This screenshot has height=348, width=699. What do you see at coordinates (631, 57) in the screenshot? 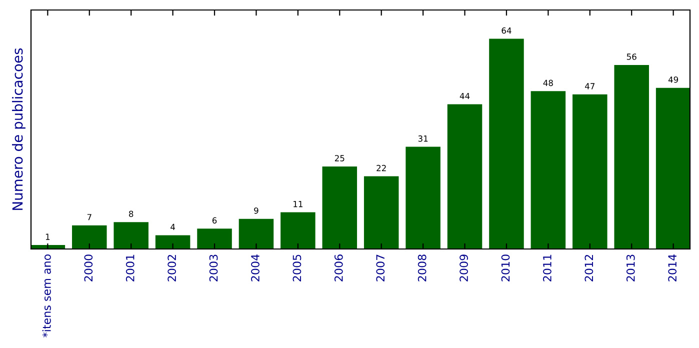
I see `data-label: 56` at bounding box center [631, 57].